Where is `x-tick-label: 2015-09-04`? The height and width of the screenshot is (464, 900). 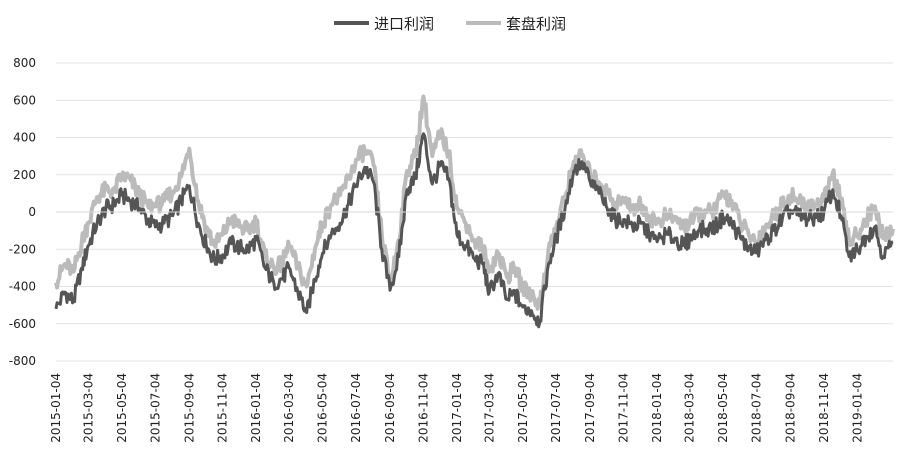
x-tick-label: 2015-09-04 is located at coordinates (189, 408).